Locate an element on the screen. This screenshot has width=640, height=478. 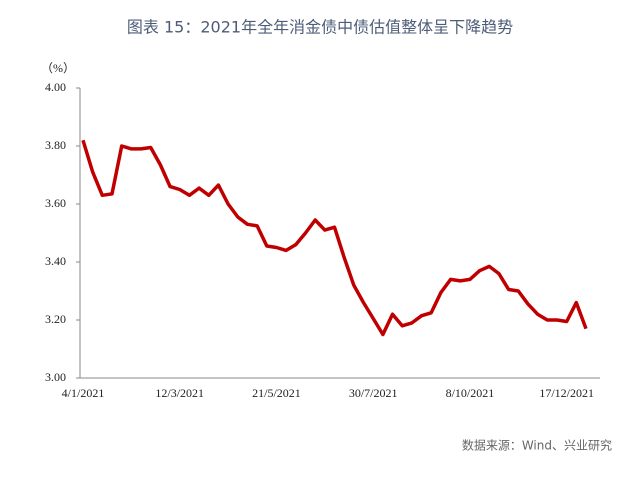
y-tick-label: 3.20 is located at coordinates (55, 319).